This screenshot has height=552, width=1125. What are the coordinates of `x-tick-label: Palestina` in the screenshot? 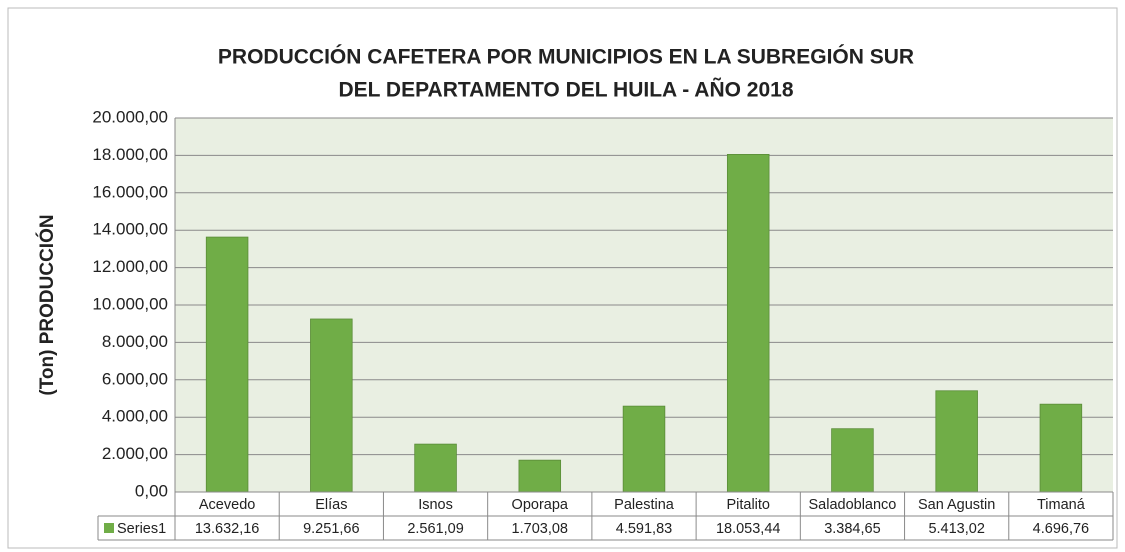 It's located at (644, 505).